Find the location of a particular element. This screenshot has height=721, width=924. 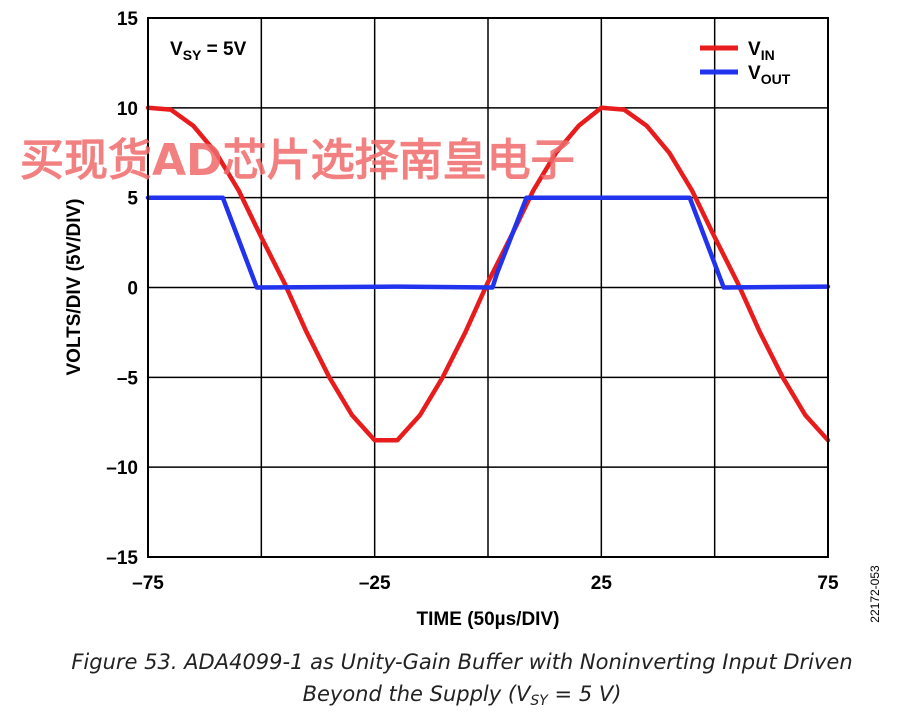

caption-line-2-post: = 5 V) is located at coordinates (584, 694).